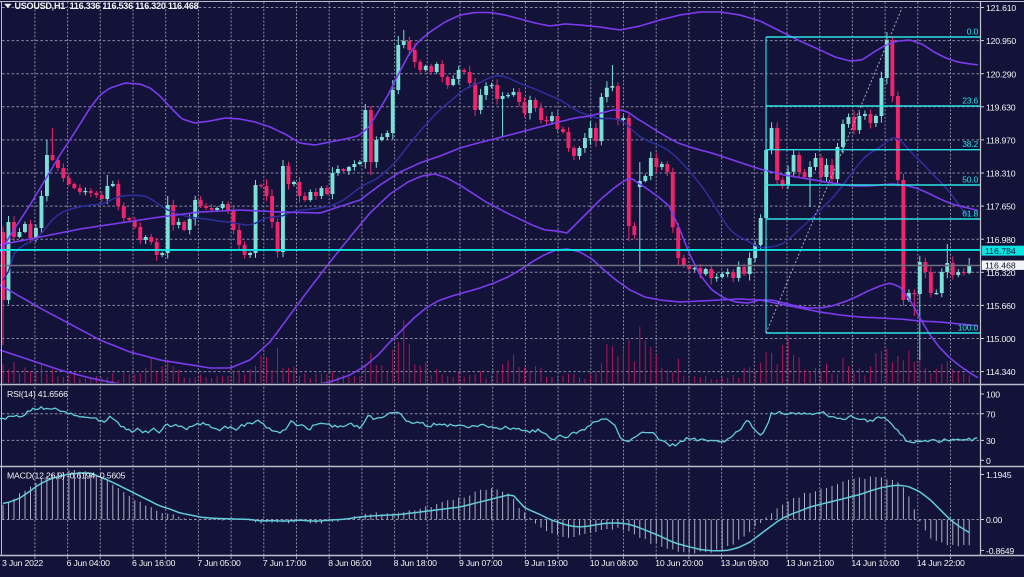 The width and height of the screenshot is (1024, 577). I want to click on svg-text: 116.980, so click(1001, 240).